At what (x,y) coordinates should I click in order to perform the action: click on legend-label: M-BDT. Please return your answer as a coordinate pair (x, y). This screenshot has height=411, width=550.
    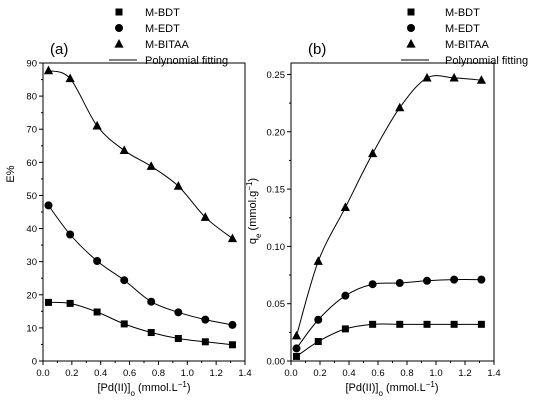
    Looking at the image, I should click on (462, 13).